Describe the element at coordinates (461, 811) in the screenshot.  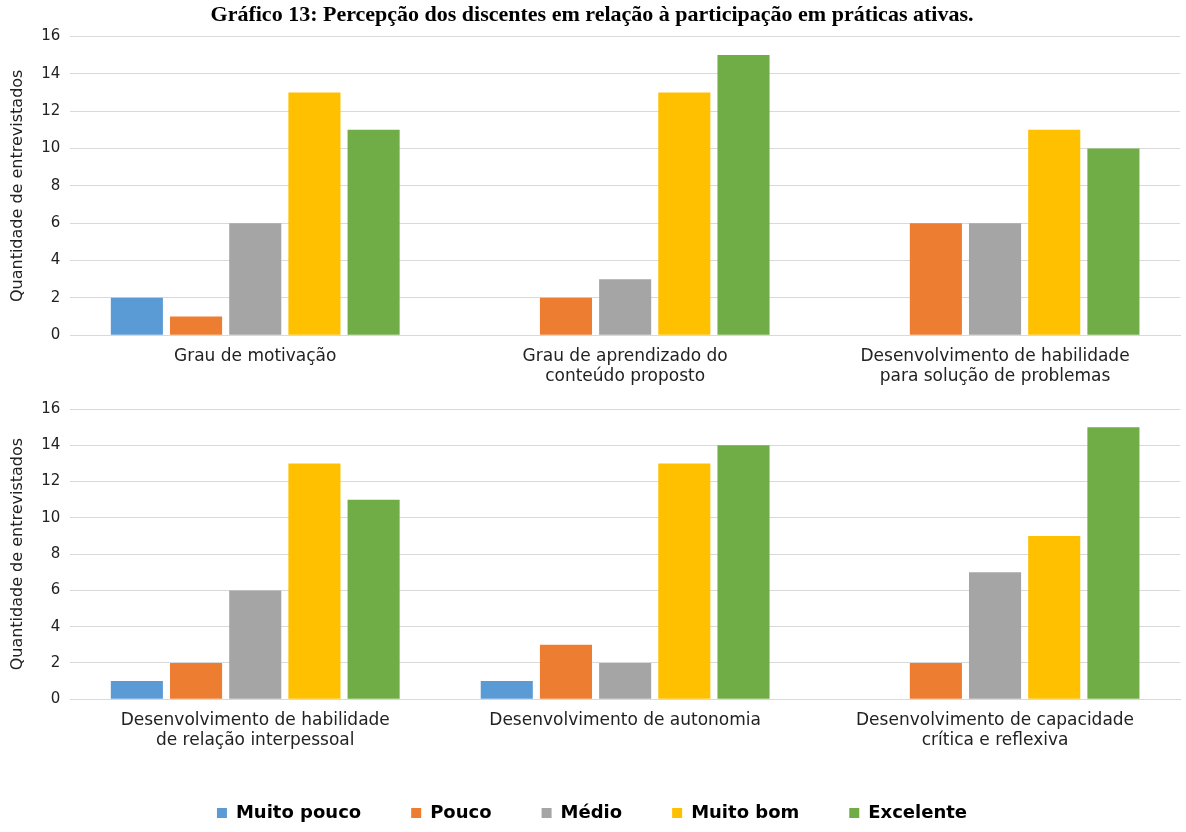
I see `legend-label: Pouco` at that location.